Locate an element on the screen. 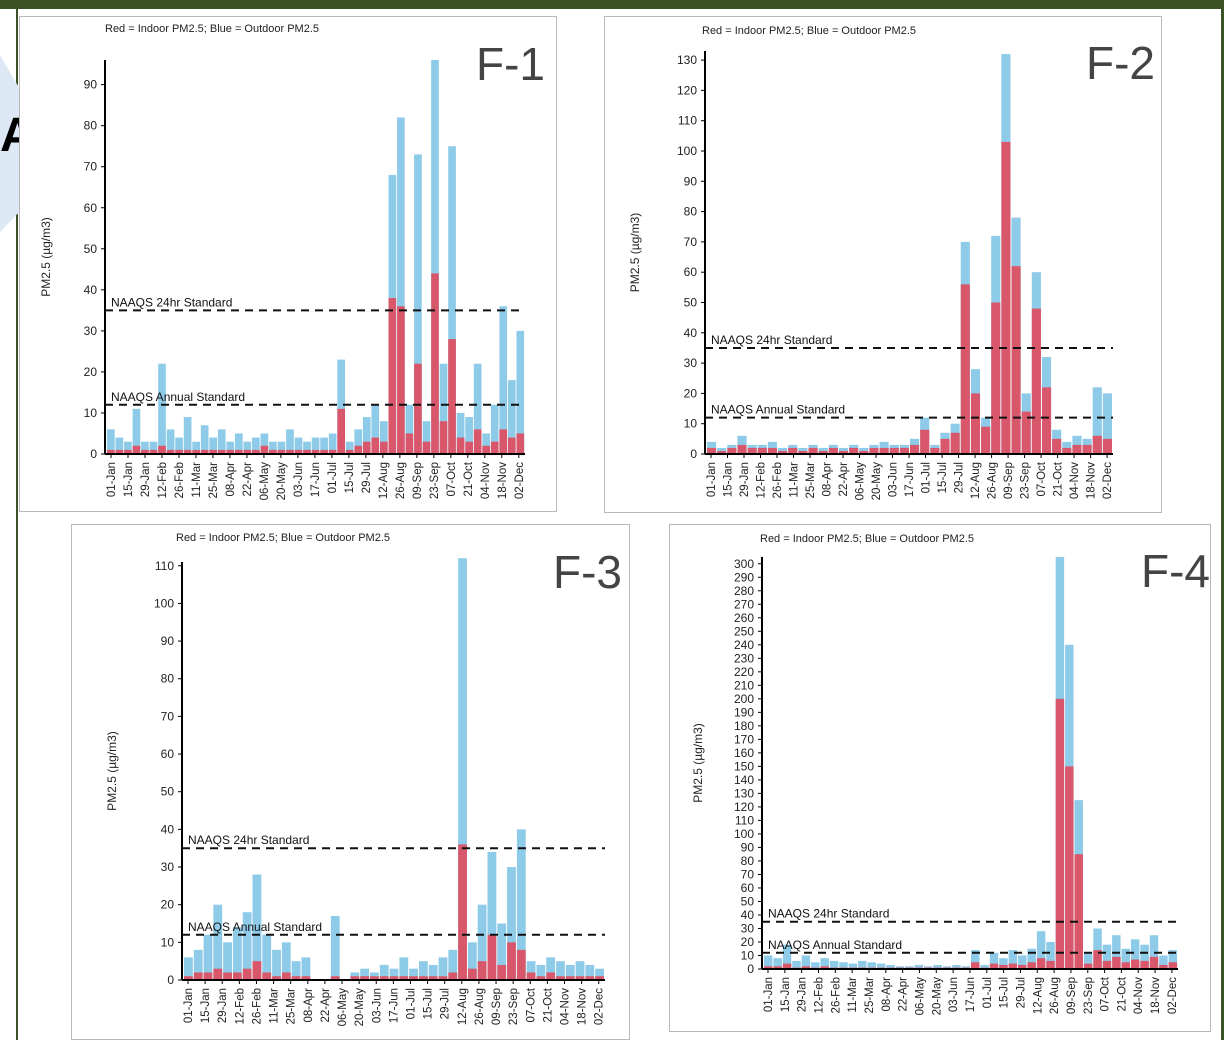  y-tick-label: 210 is located at coordinates (744, 685).